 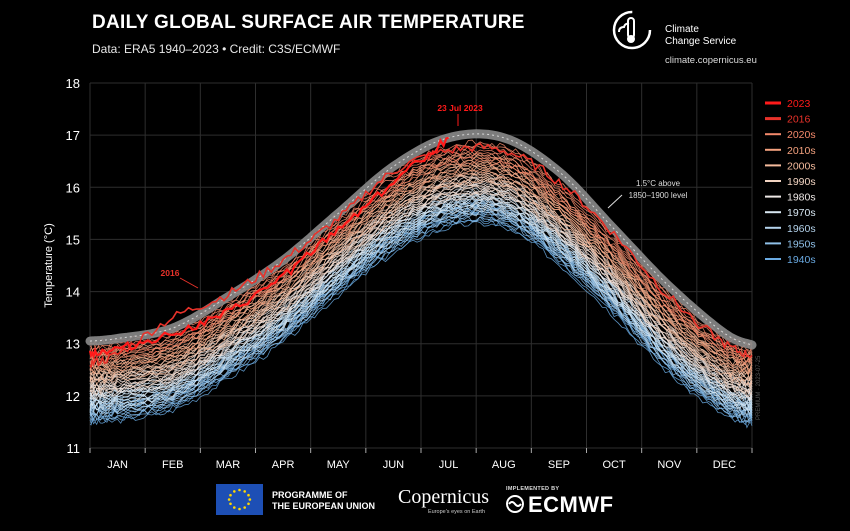 I want to click on legend-label: 2020s, so click(x=801, y=135).